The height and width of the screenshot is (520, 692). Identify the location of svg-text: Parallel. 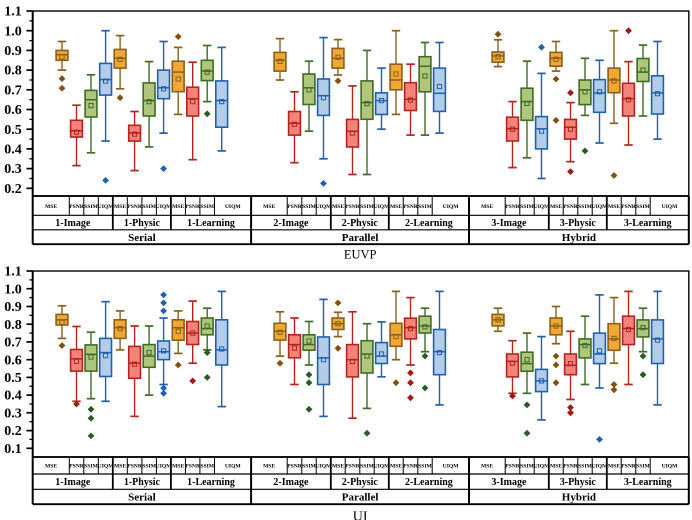
(360, 238).